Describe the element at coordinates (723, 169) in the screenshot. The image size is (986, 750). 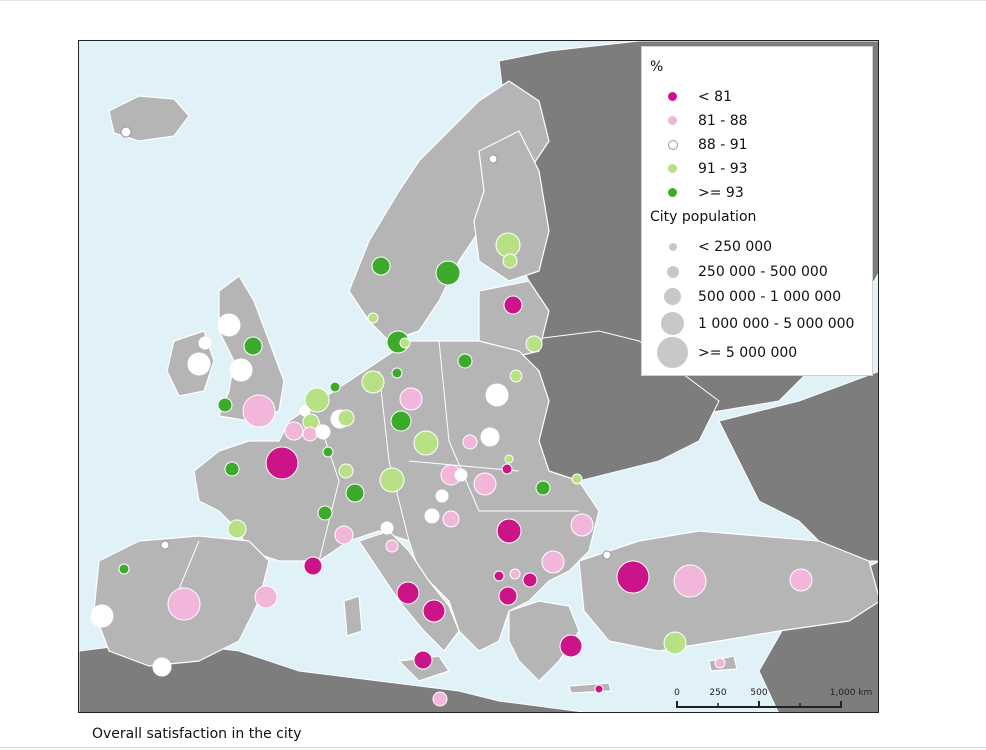
I see `legend-label: 91 - 93` at that location.